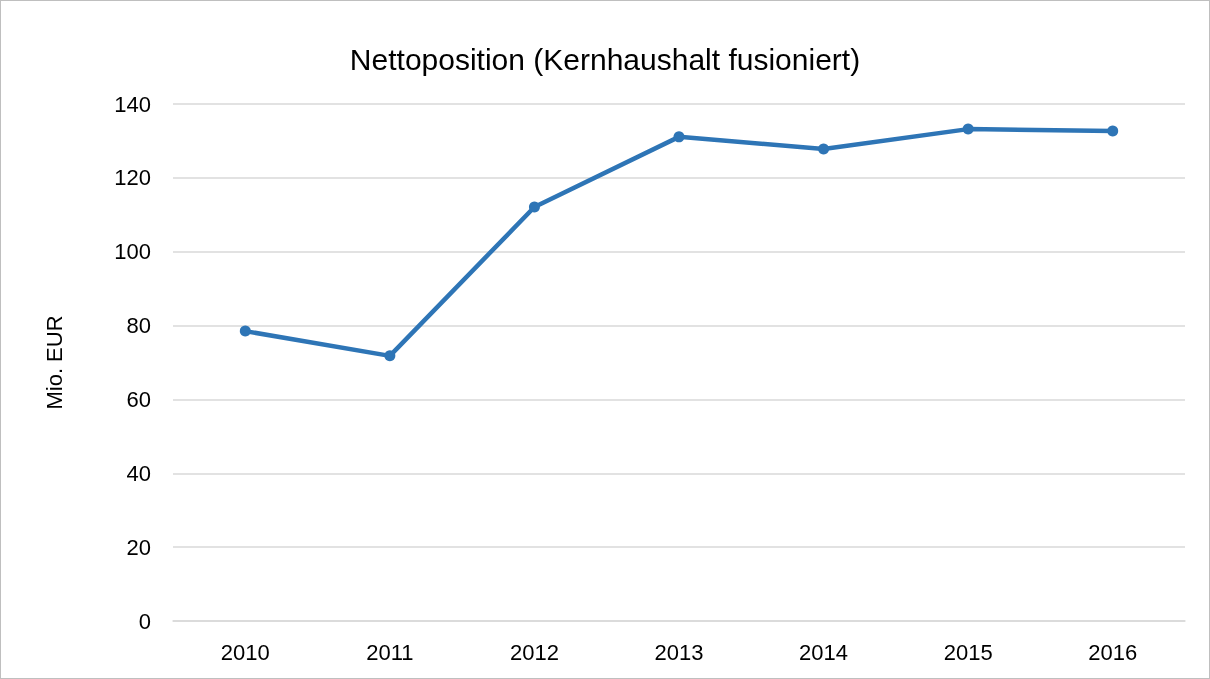  I want to click on x-tick-label: 2011, so click(390, 652).